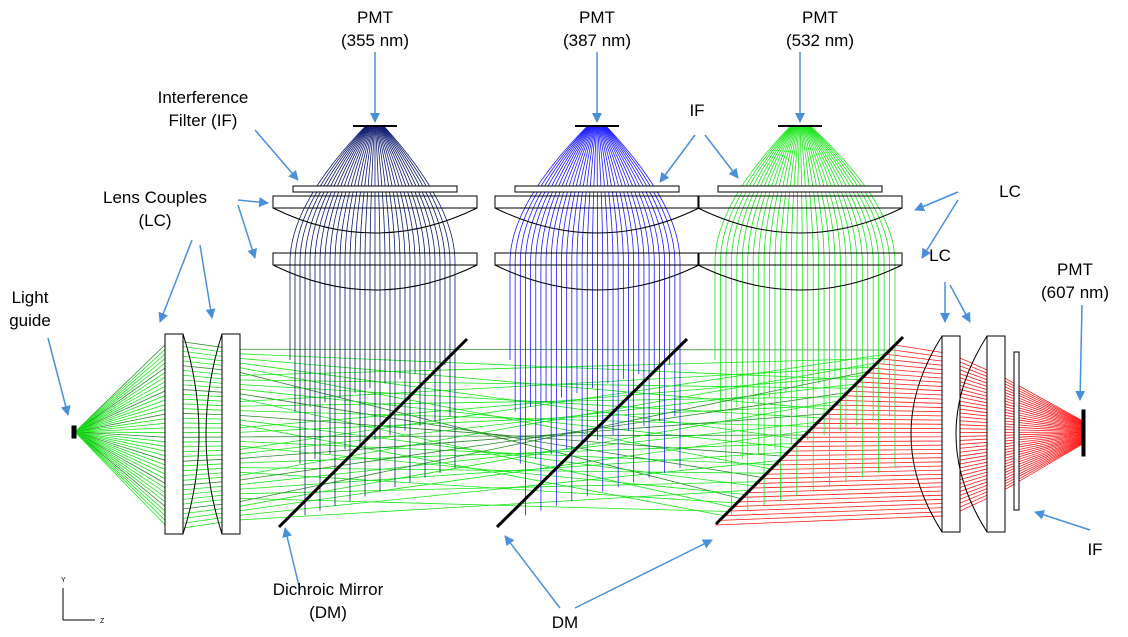 The image size is (1128, 637). What do you see at coordinates (155, 197) in the screenshot?
I see `label: Lens Couples` at bounding box center [155, 197].